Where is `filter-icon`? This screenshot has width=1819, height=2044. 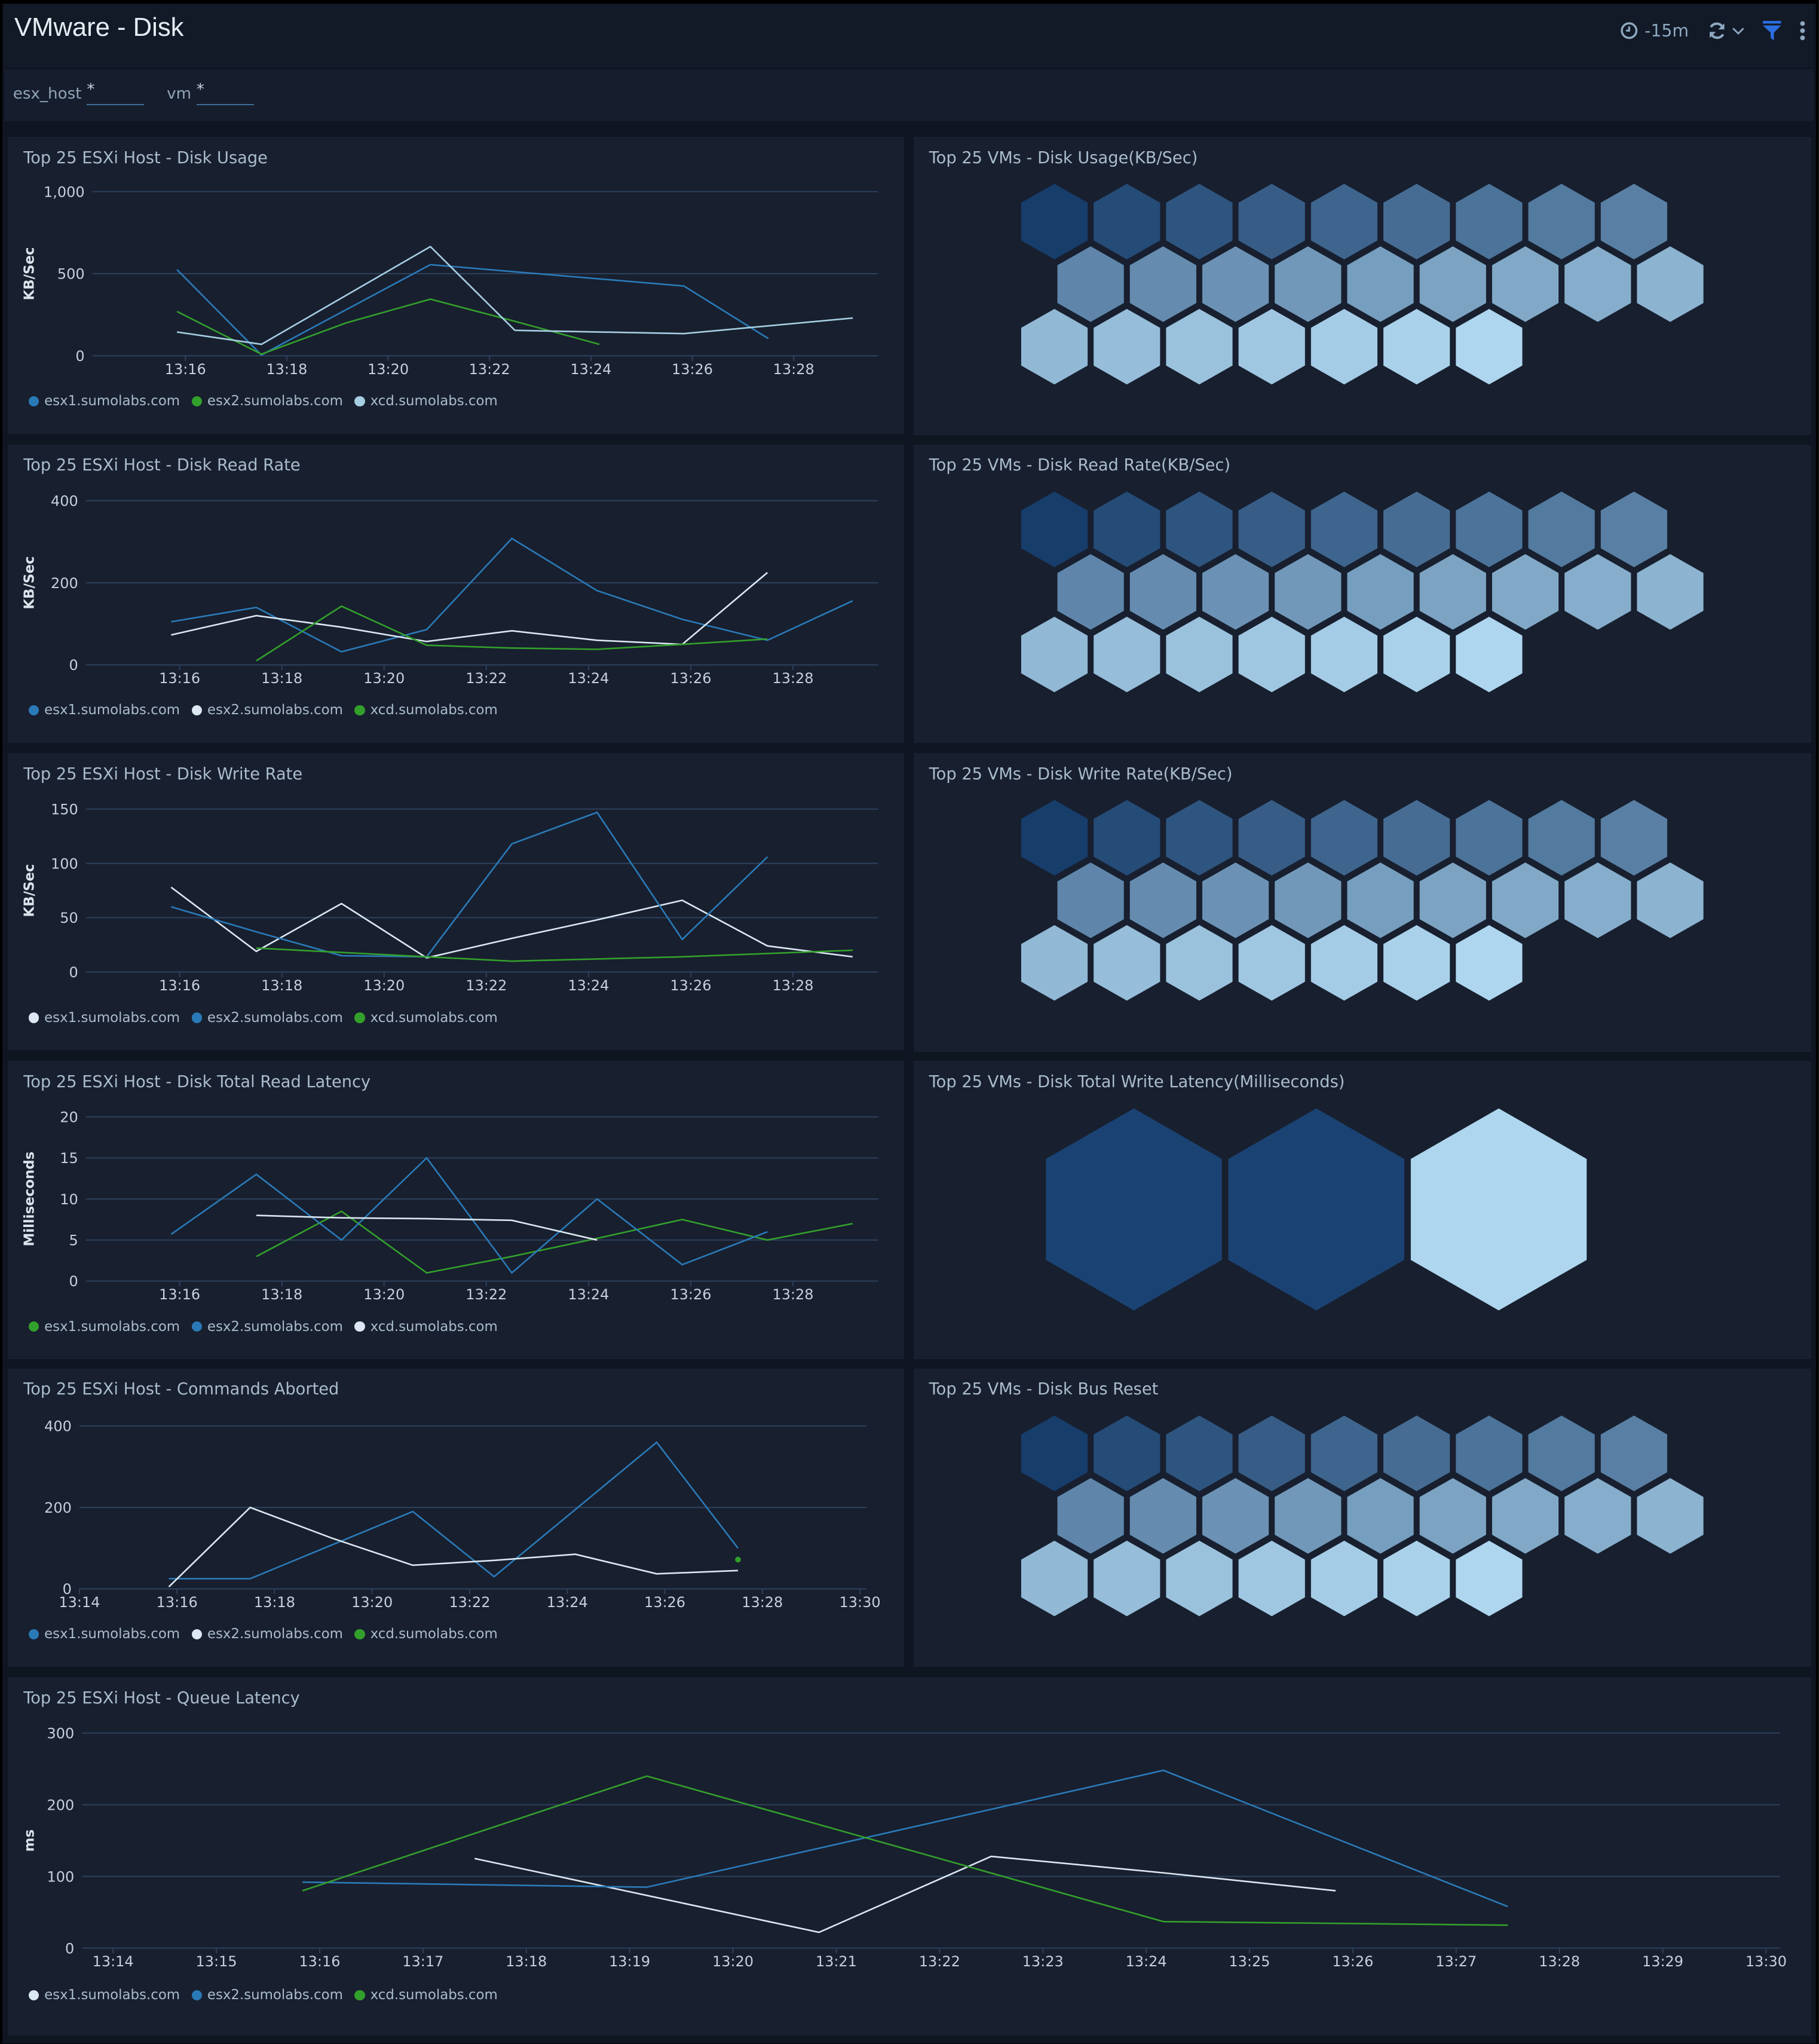 filter-icon is located at coordinates (1772, 31).